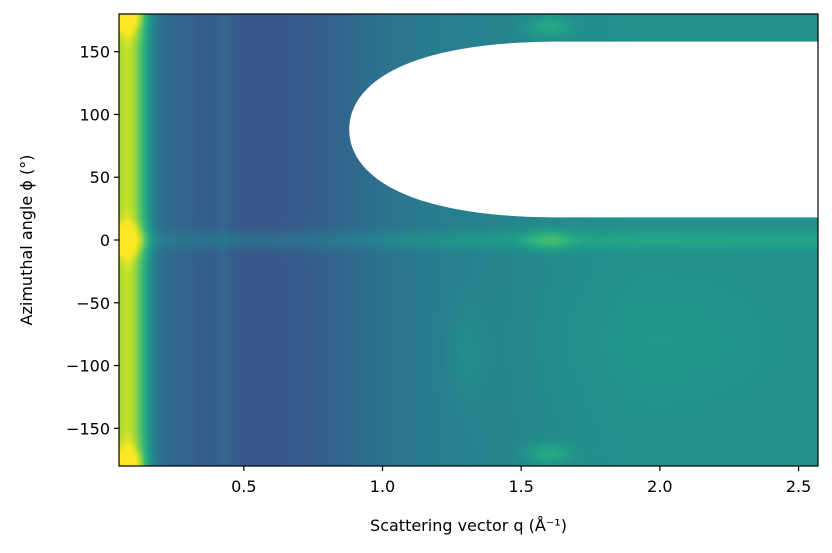 Image resolution: width=832 pixels, height=553 pixels. Describe the element at coordinates (94, 52) in the screenshot. I see `y-tick-label: 150` at that location.